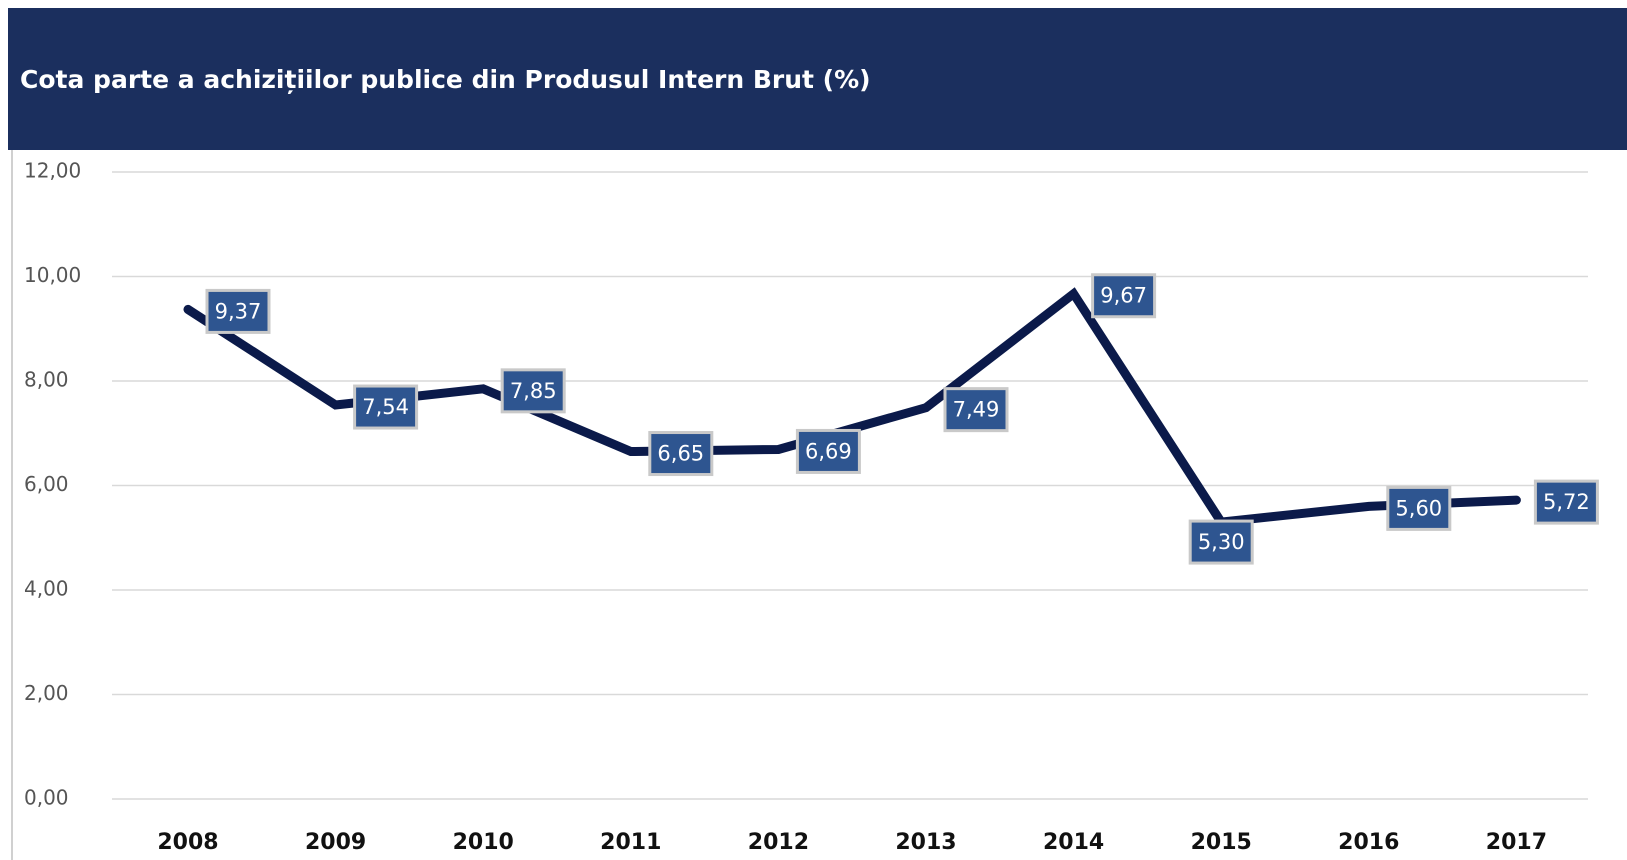 The width and height of the screenshot is (1627, 860). I want to click on value-label: 9,67, so click(1123, 296).